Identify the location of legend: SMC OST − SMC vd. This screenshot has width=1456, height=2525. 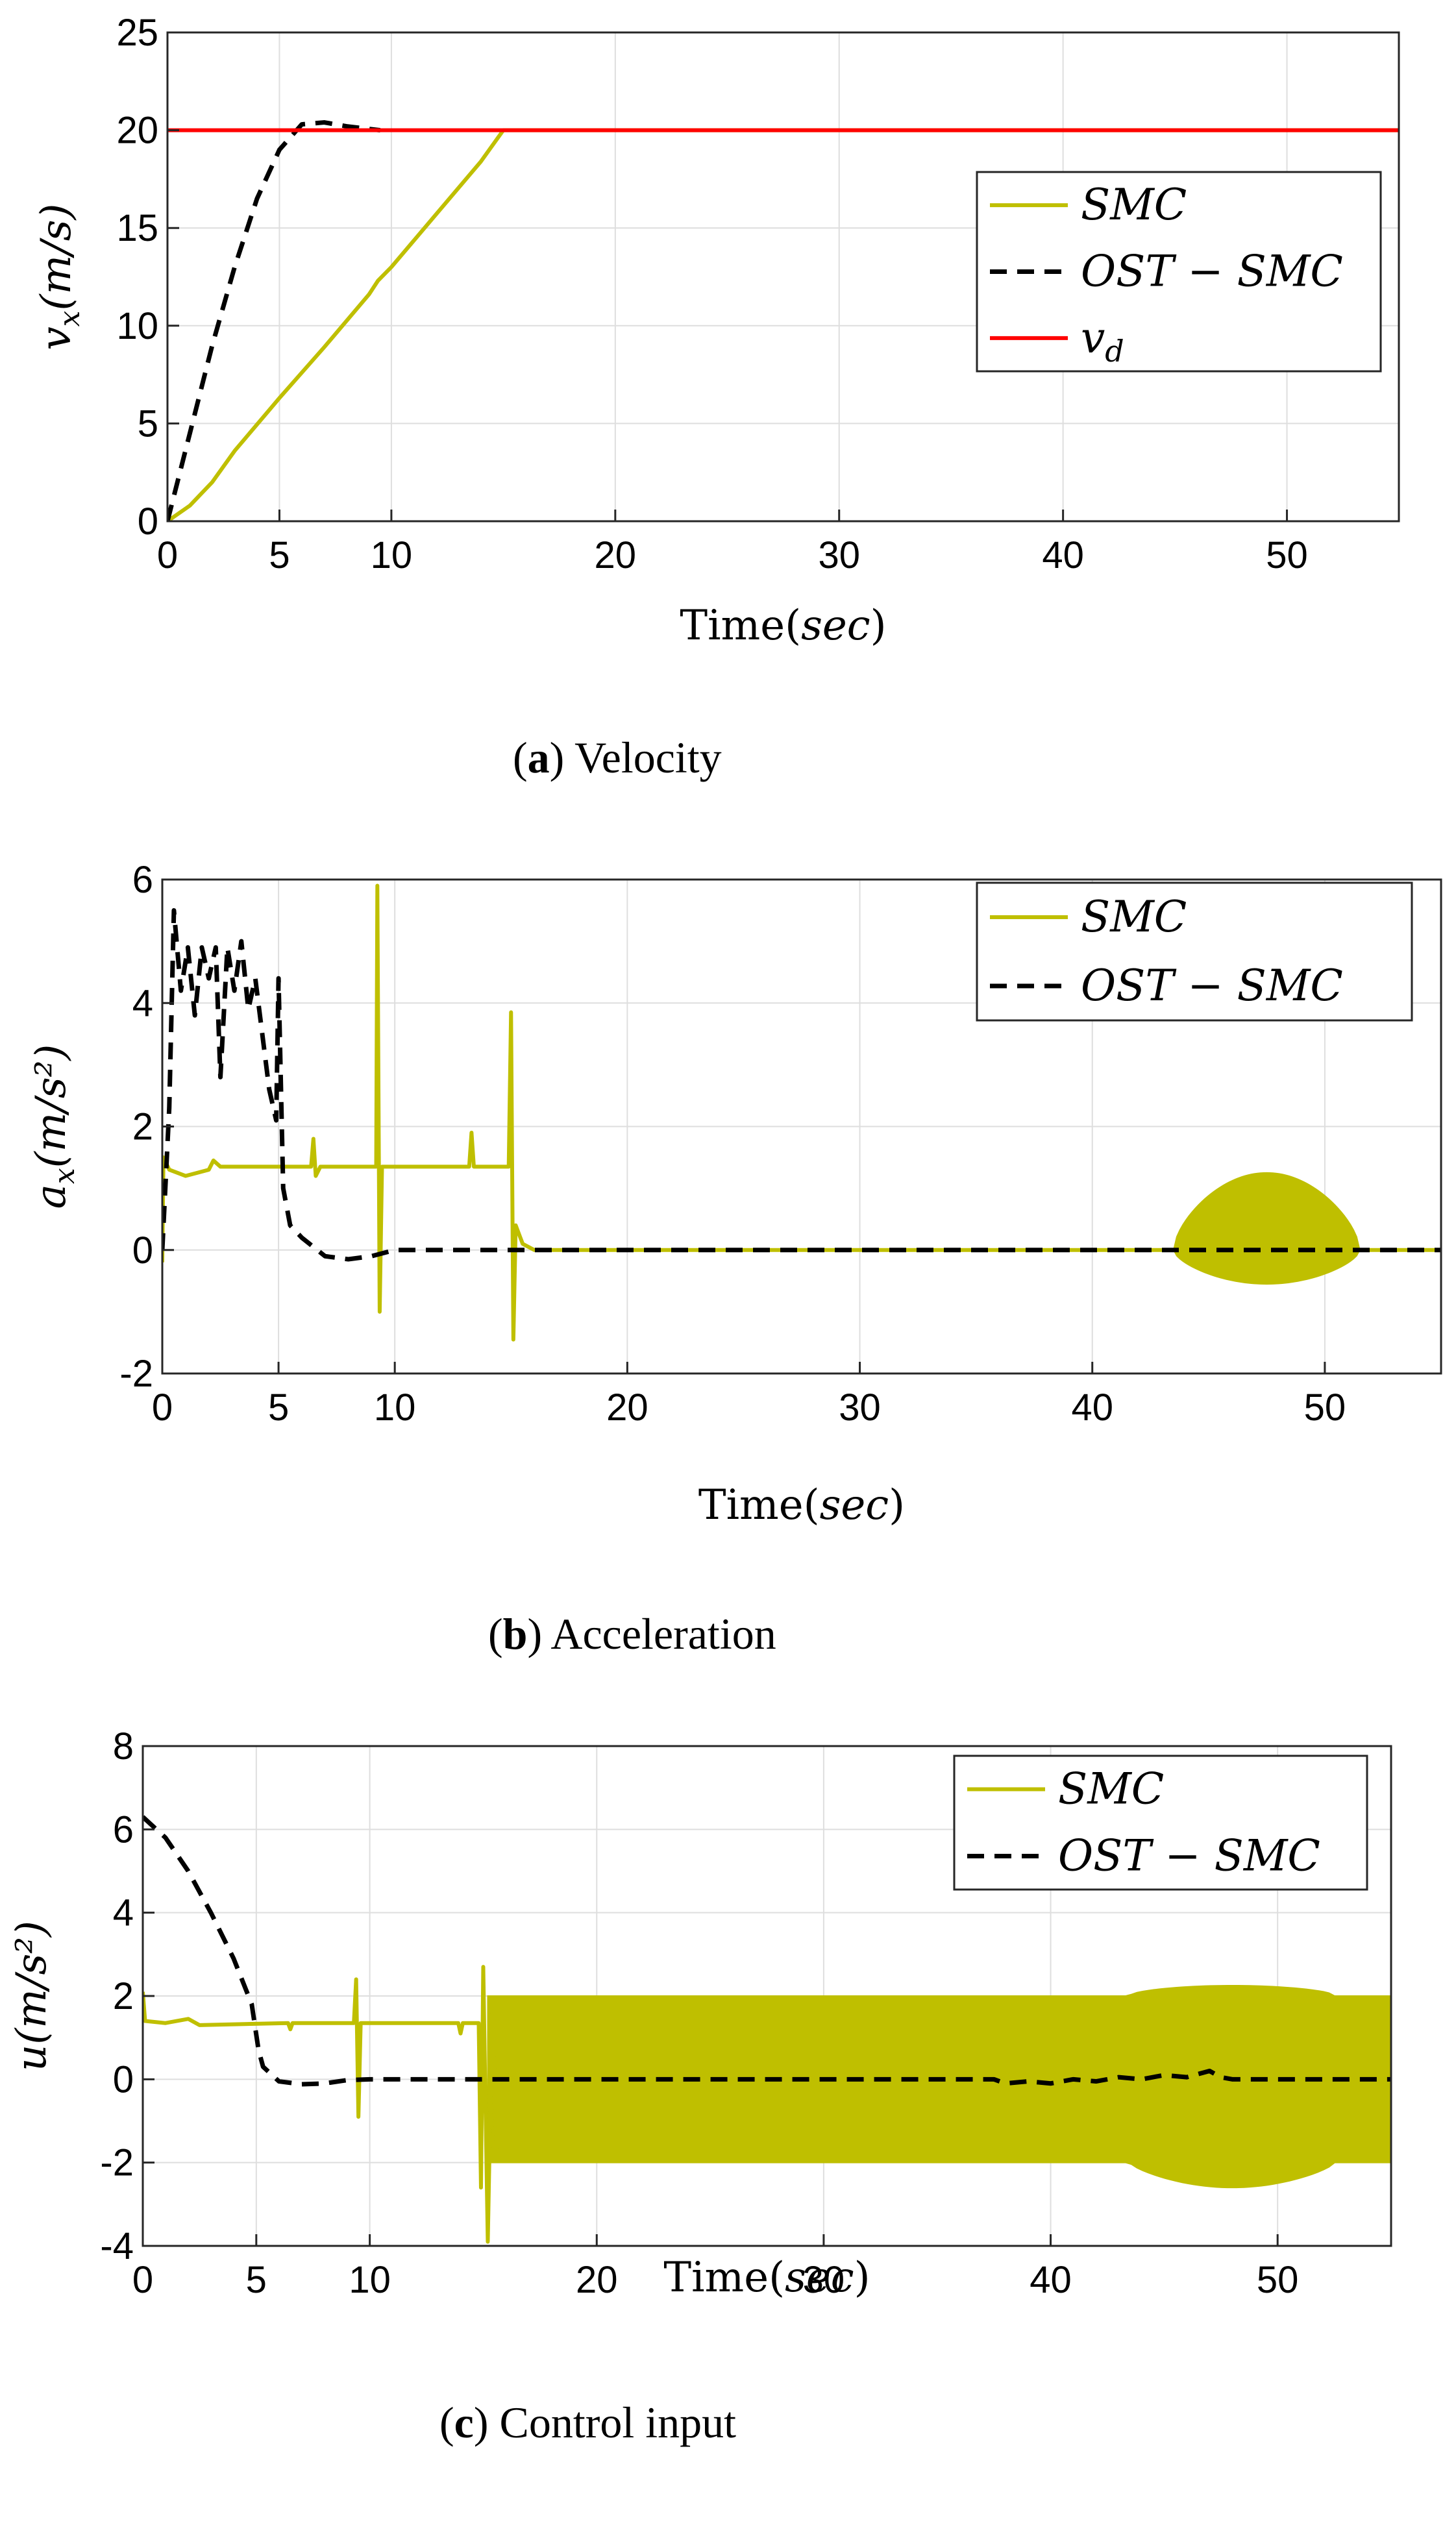
(1179, 272).